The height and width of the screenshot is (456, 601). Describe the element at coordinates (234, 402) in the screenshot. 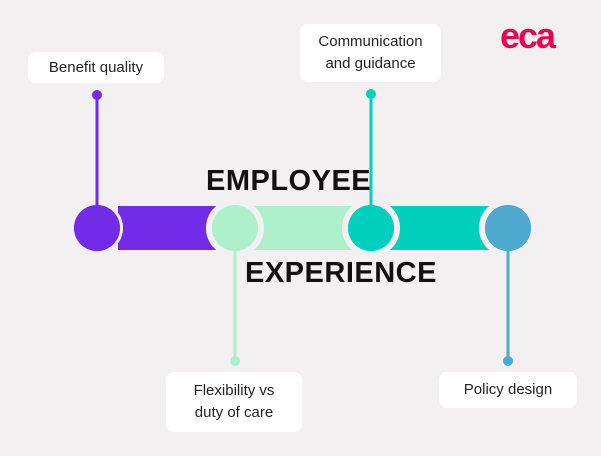

I see `label-flexibility-duty-of-care: Flexibility vs duty of care` at that location.